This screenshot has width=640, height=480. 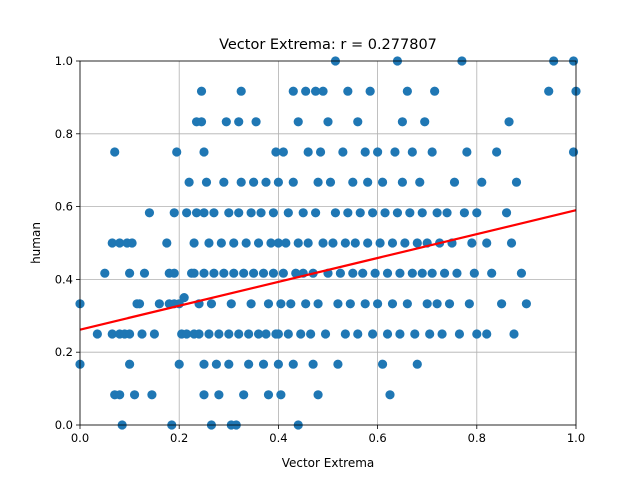 What do you see at coordinates (80, 438) in the screenshot?
I see `x-tick-label-0: 0.0` at bounding box center [80, 438].